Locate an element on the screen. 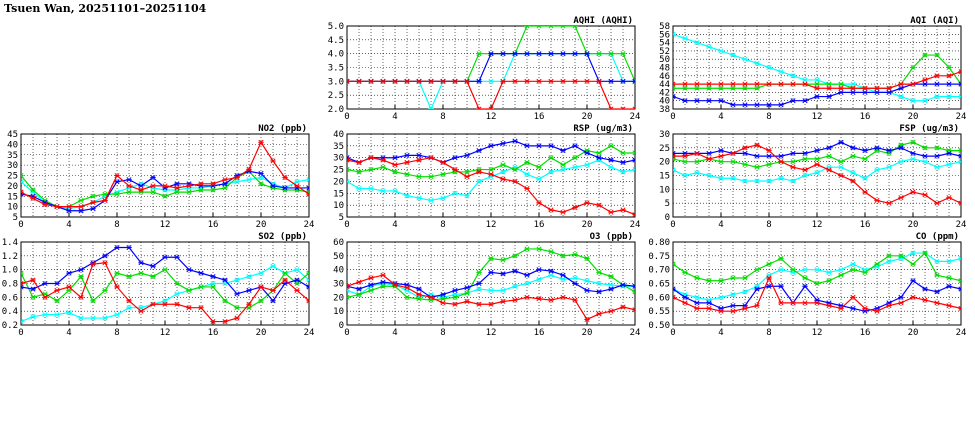  y-tick-label: 56 is located at coordinates (664, 35).